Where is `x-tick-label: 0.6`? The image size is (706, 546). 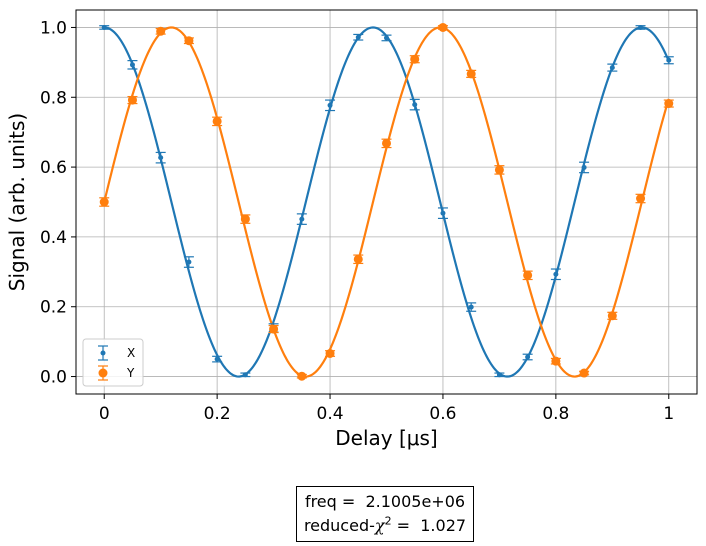
x-tick-label: 0.6 is located at coordinates (442, 414).